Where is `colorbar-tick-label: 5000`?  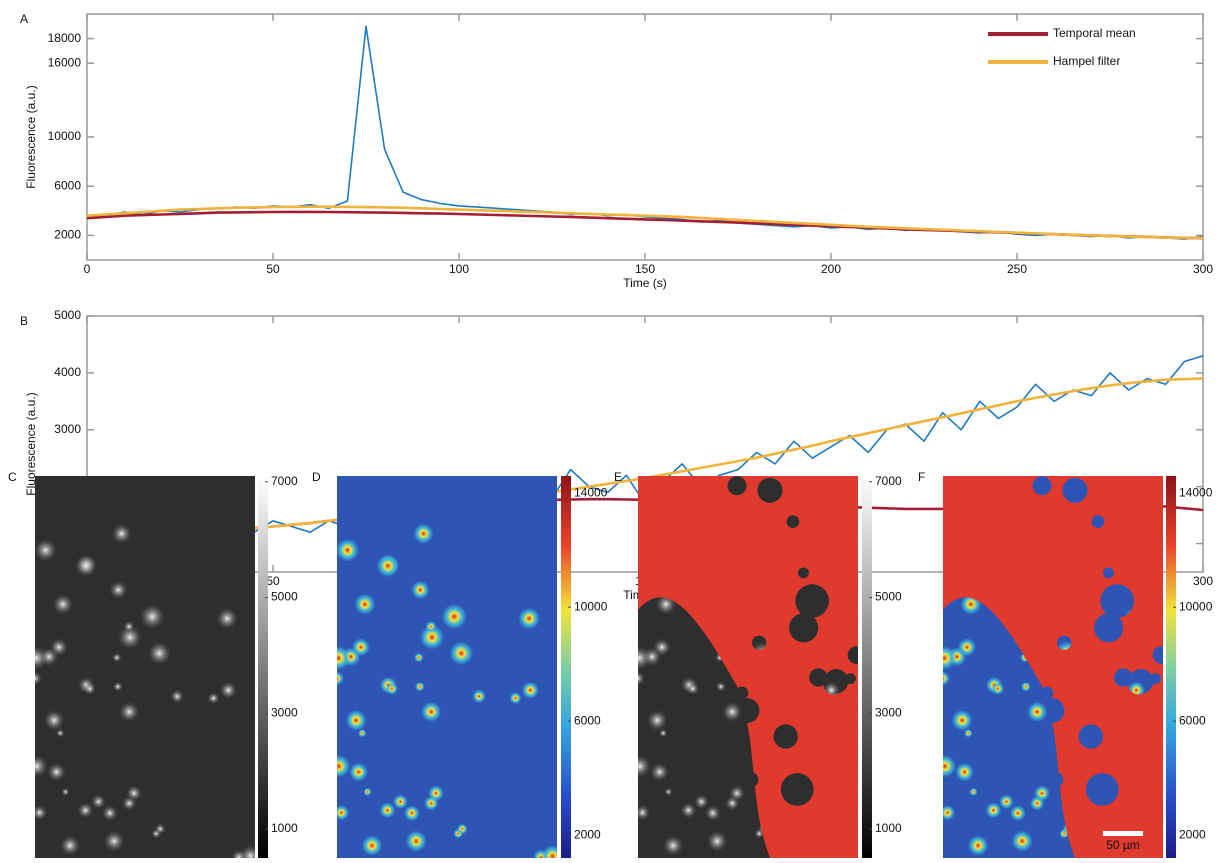 colorbar-tick-label: 5000 is located at coordinates (888, 597).